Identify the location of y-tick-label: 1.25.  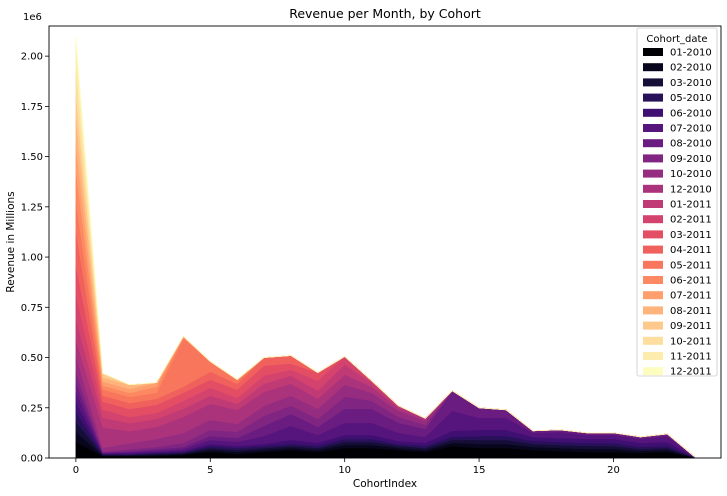
(32, 207).